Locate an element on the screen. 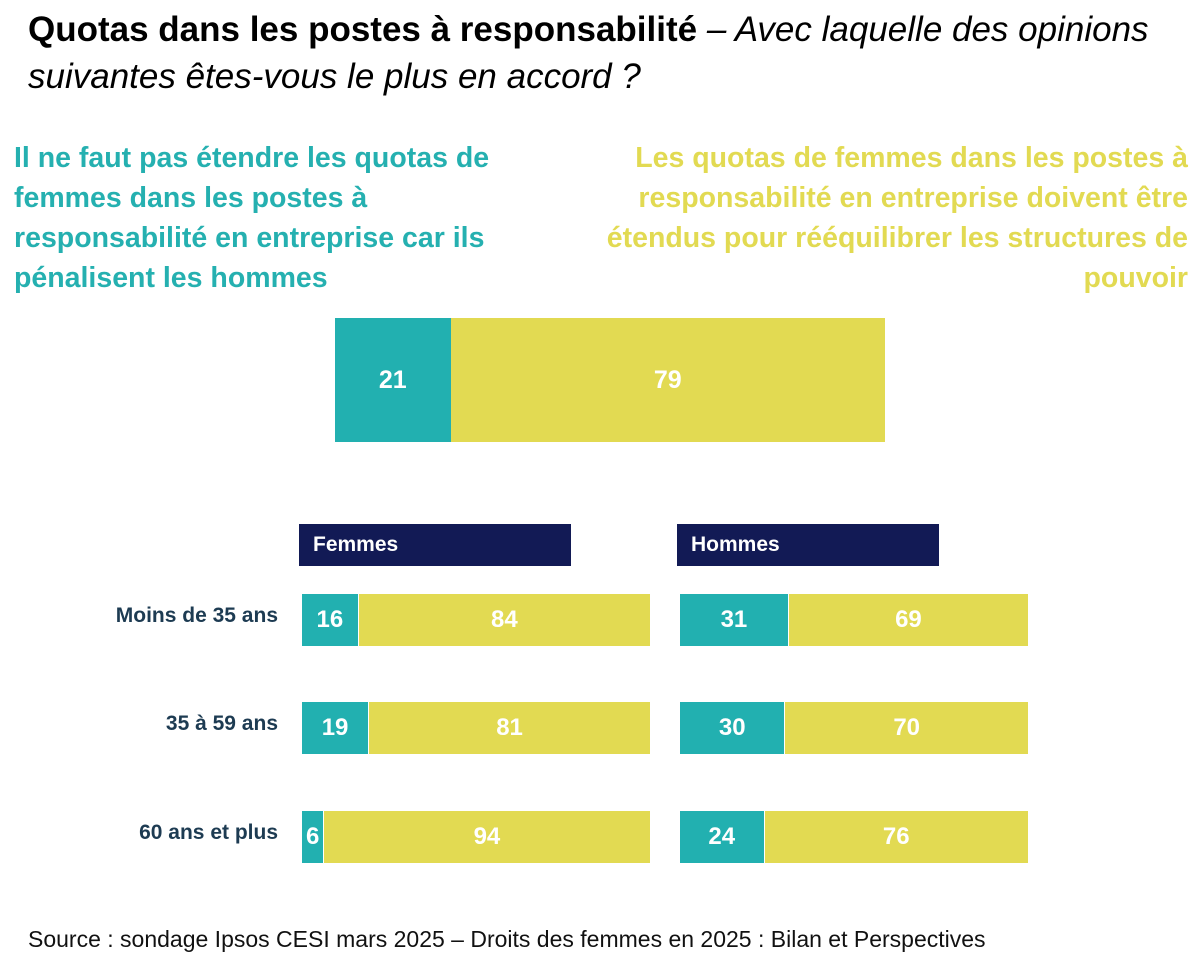 This screenshot has width=1200, height=968. bar-hommes-0-left-segment: 31 is located at coordinates (734, 620).